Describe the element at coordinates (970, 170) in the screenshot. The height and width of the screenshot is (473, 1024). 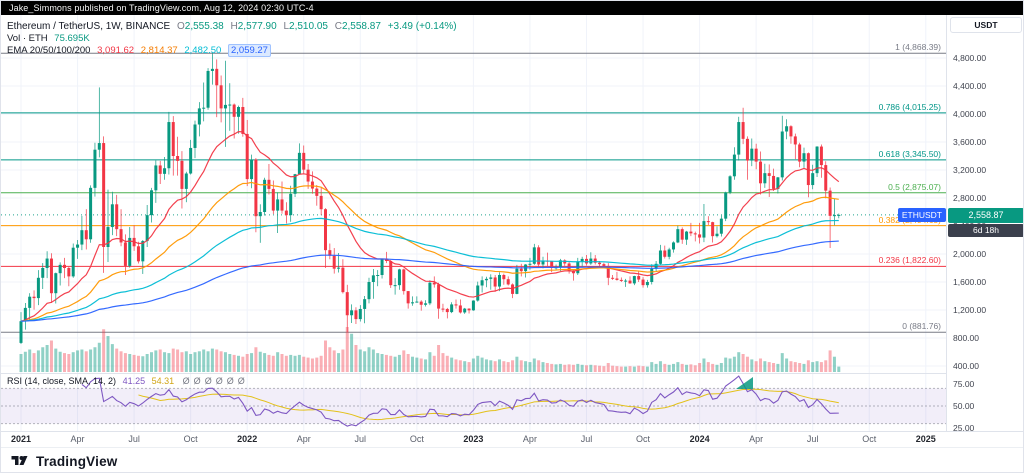
I see `price-tick: 3,200.00` at that location.